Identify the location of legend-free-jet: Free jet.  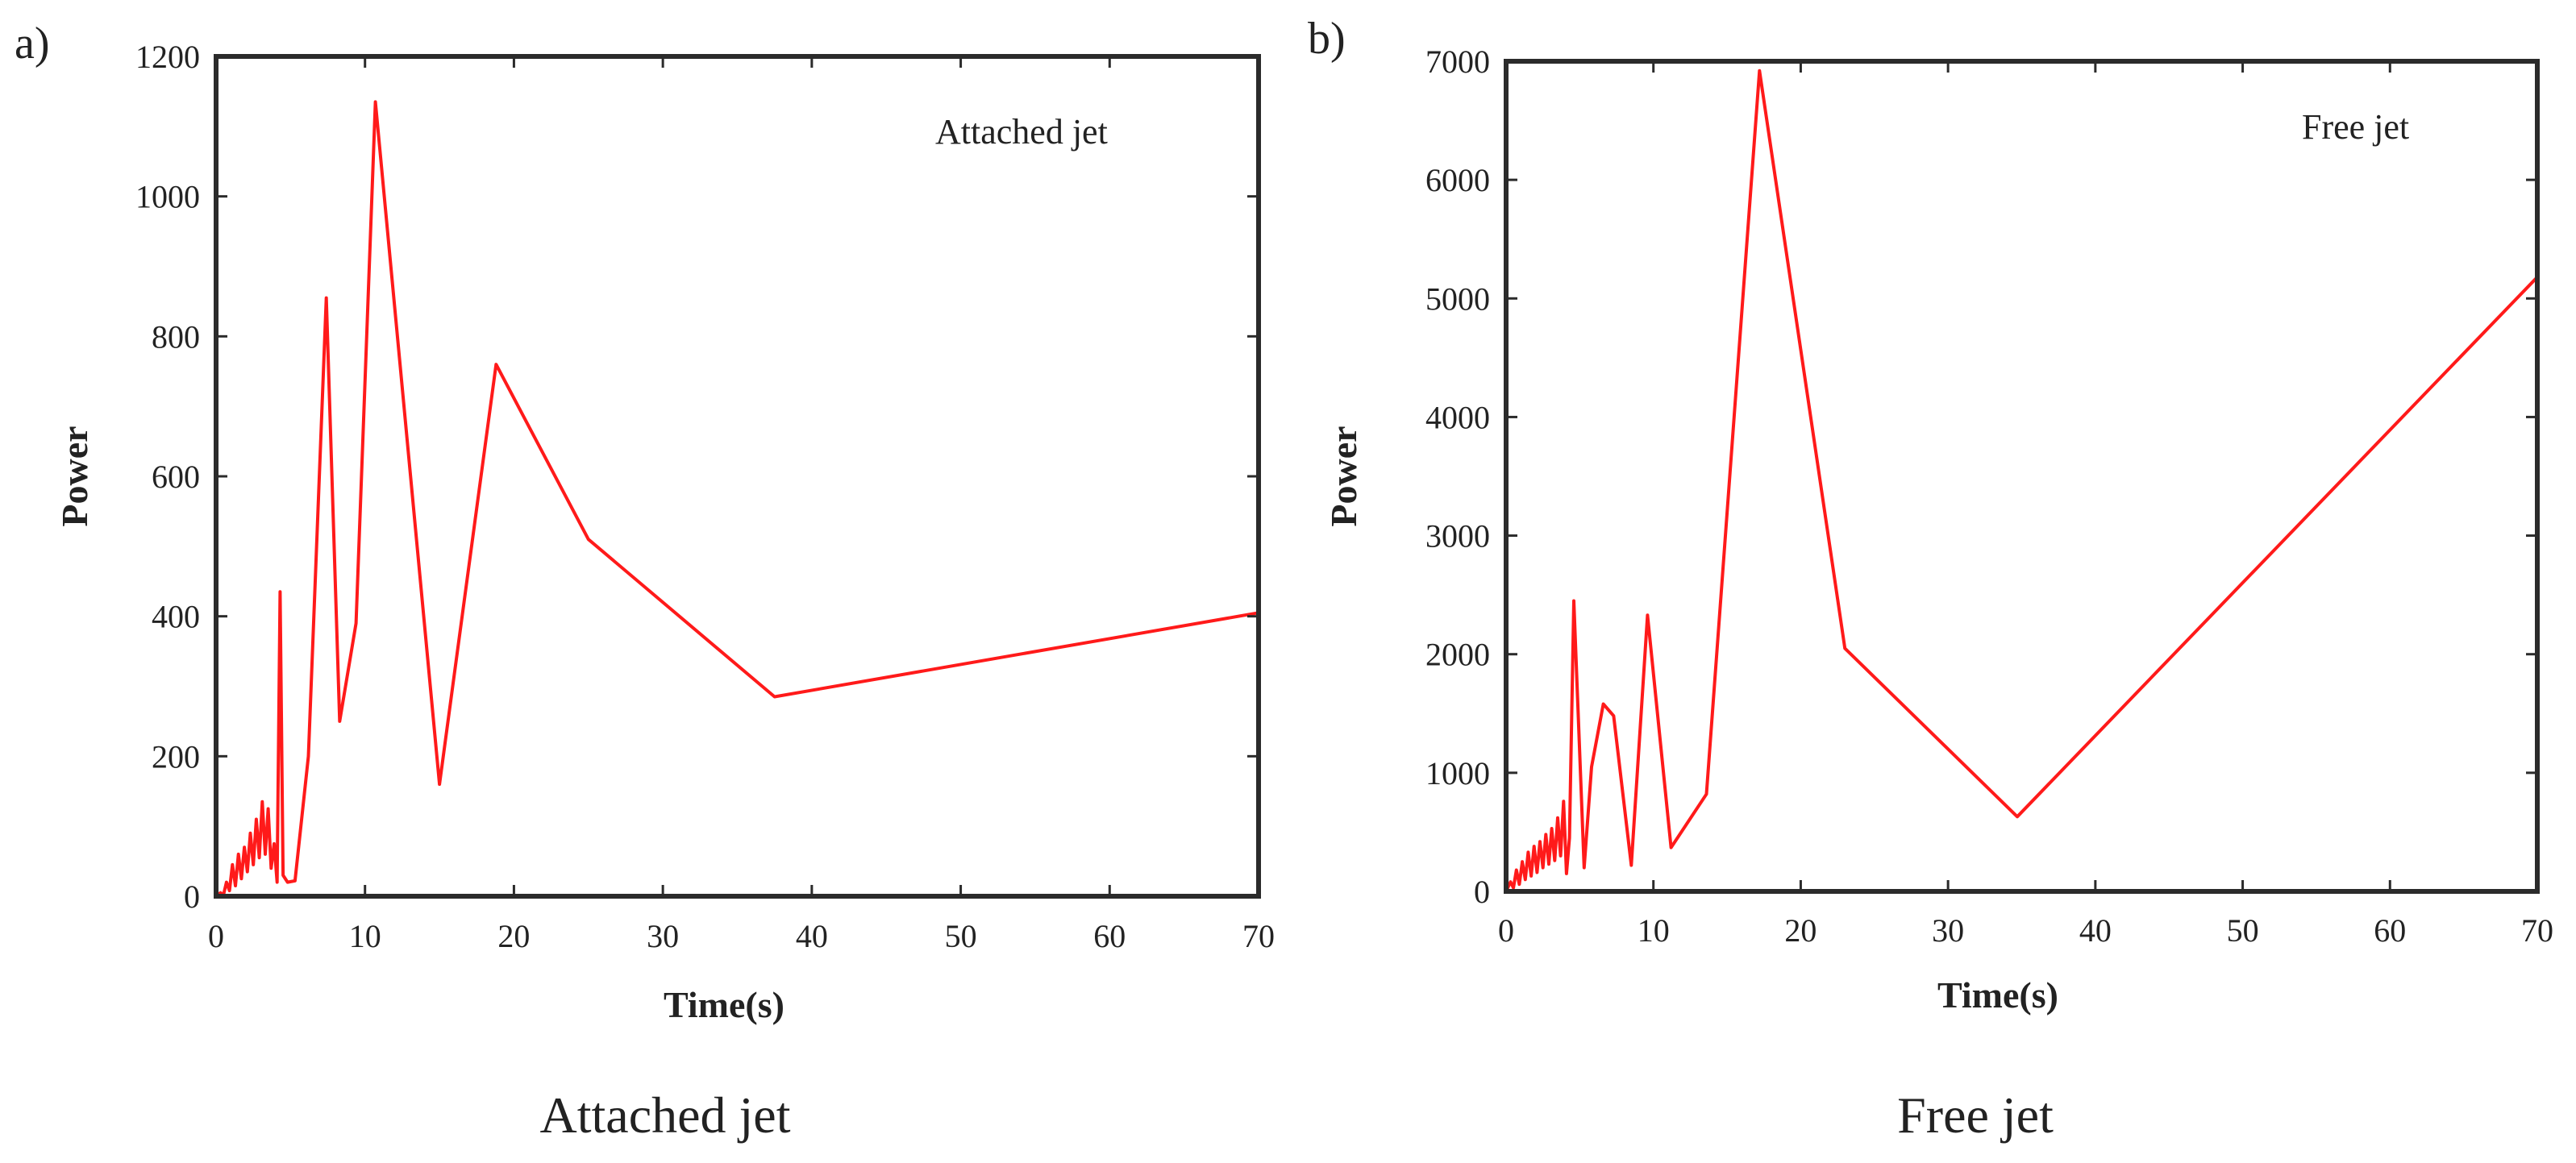
(2355, 127).